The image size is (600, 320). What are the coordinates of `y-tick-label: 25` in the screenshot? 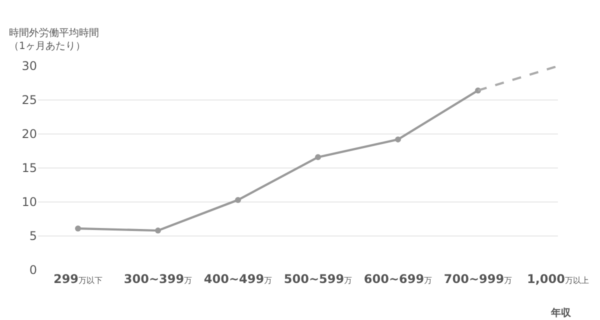 It's located at (29, 100).